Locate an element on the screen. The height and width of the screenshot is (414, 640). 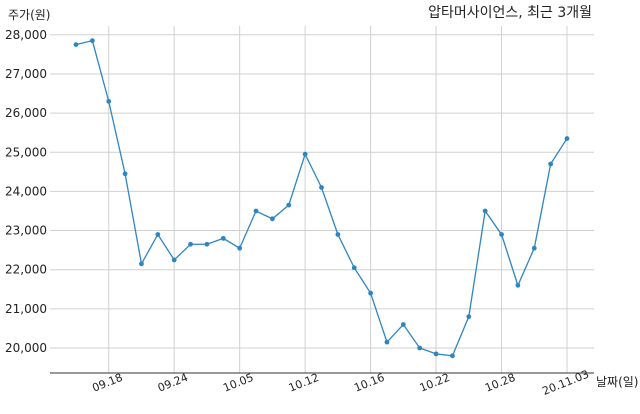
x-tick-label: 10.12 is located at coordinates (304, 383).